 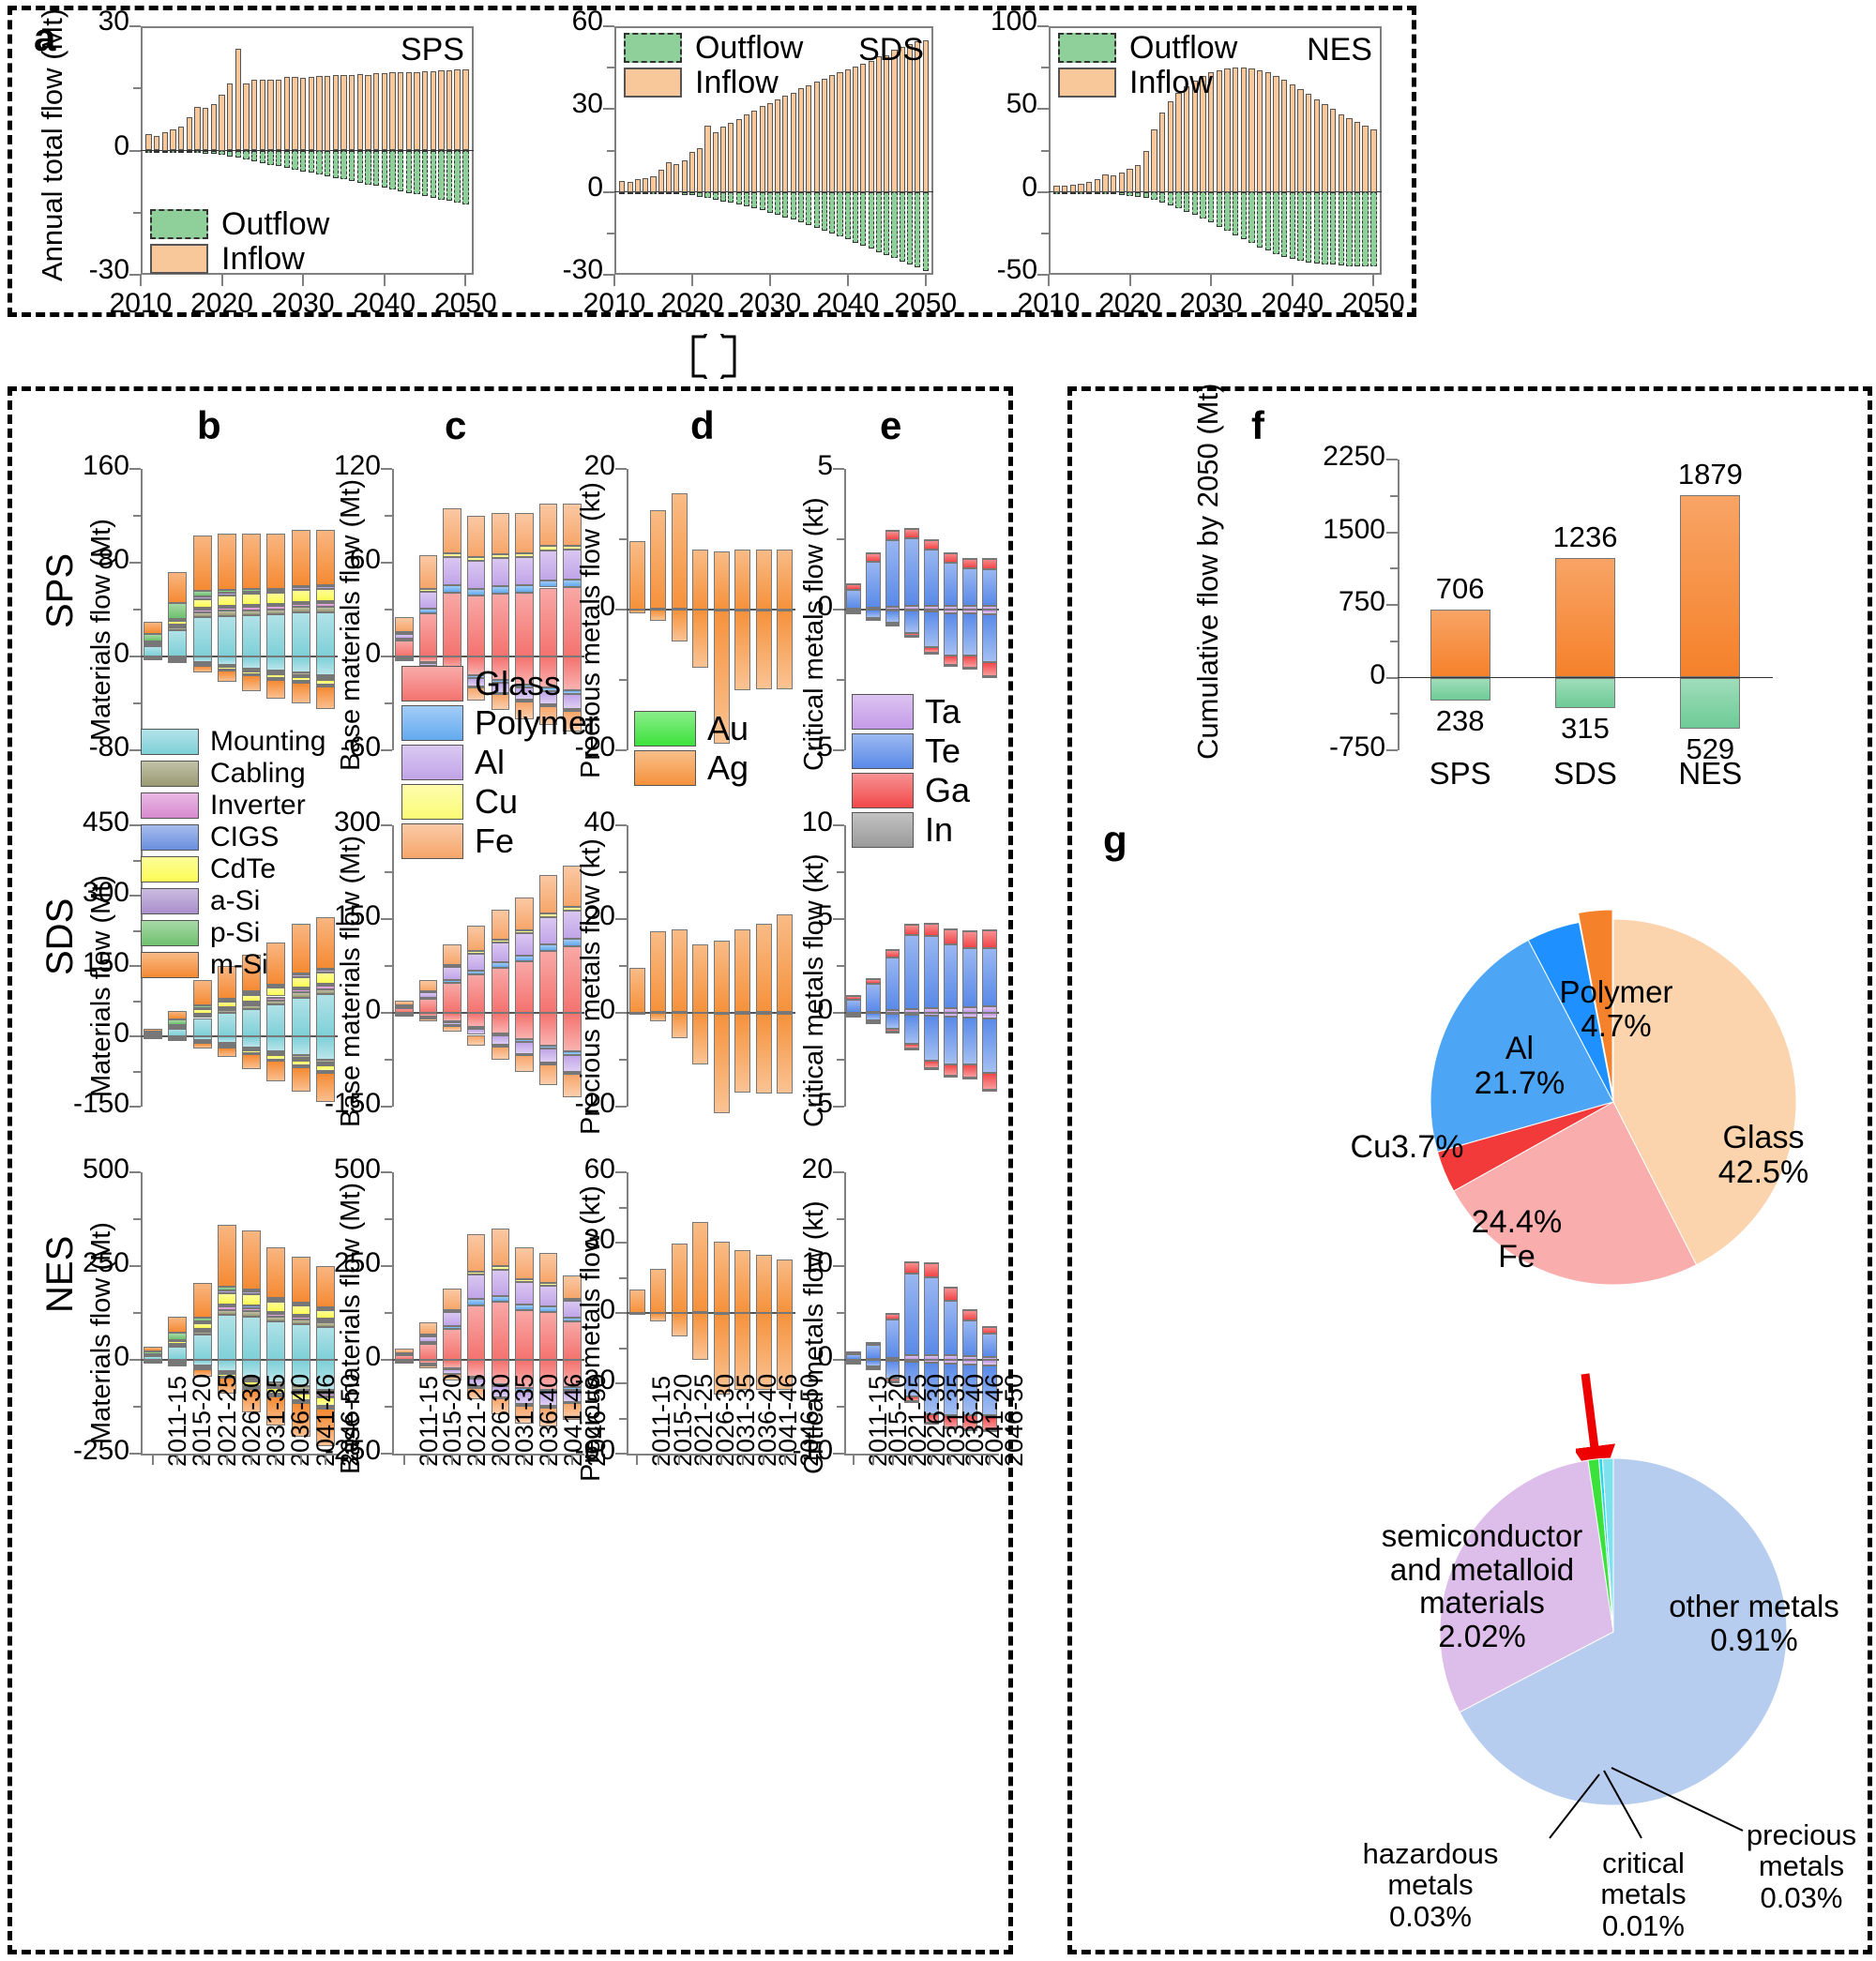 What do you see at coordinates (820, 1103) in the screenshot?
I see `y-tick-label: -5` at bounding box center [820, 1103].